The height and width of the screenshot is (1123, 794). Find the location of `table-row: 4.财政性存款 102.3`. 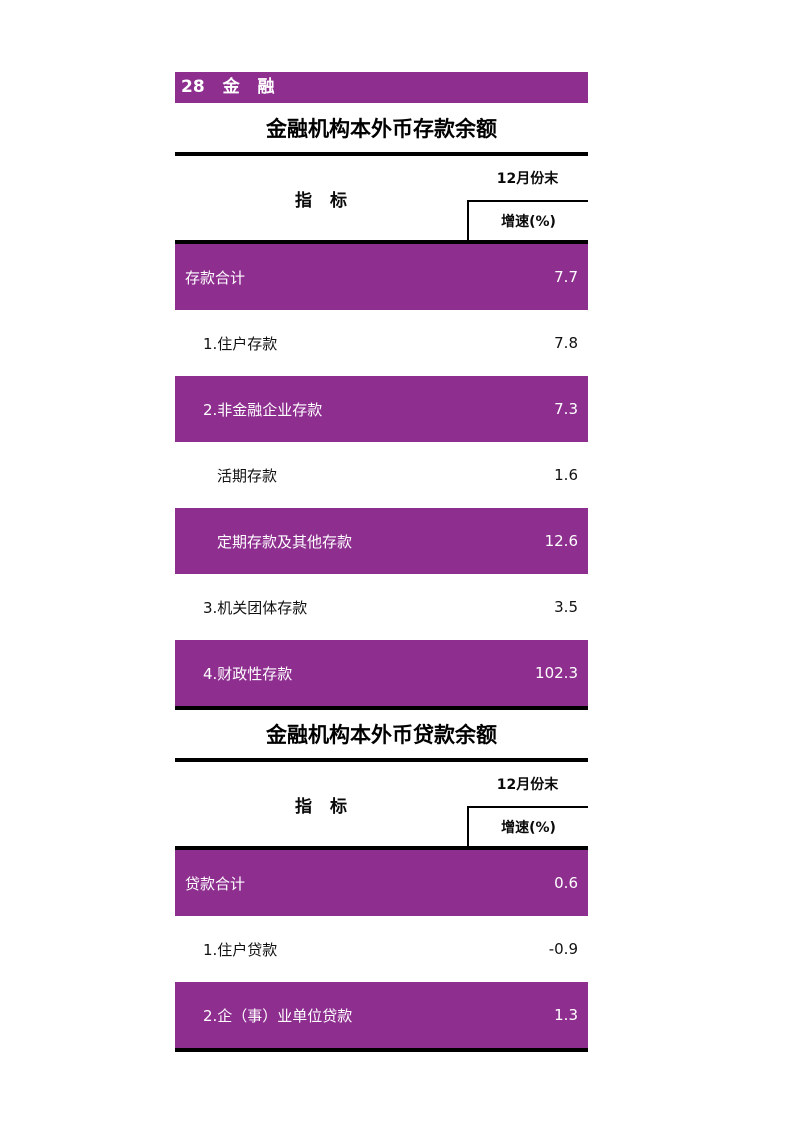

table-row: 4.财政性存款 102.3 is located at coordinates (381, 673).